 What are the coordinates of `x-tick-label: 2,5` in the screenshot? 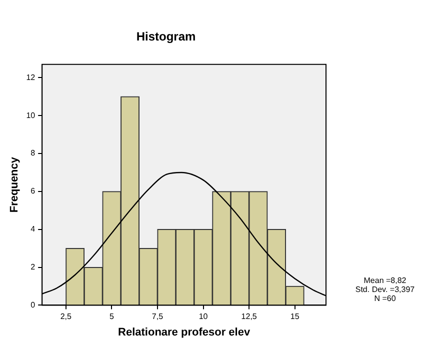 It's located at (66, 317).